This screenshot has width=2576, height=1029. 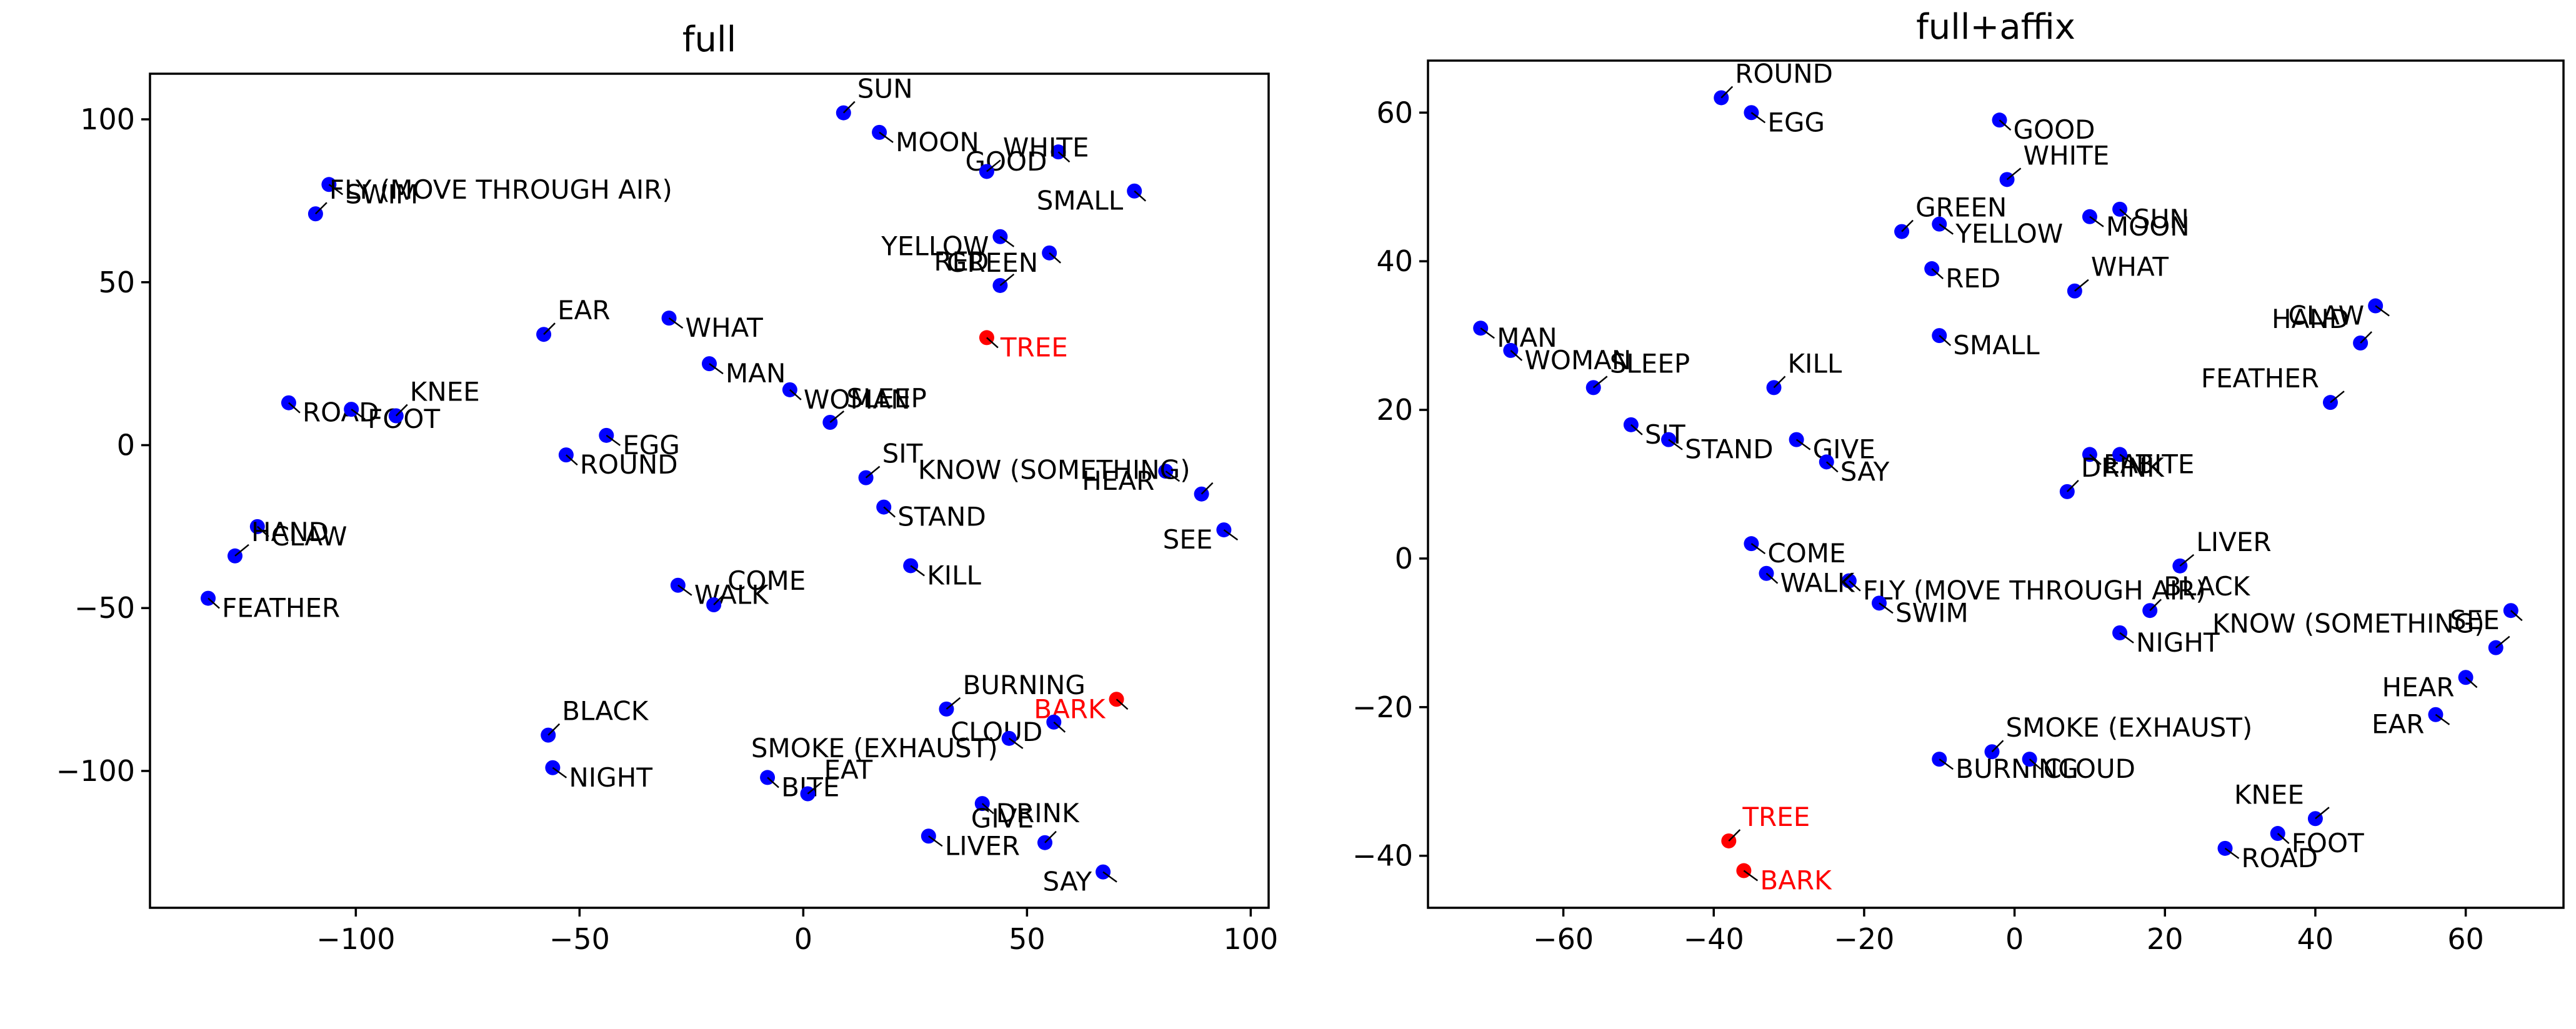 I want to click on x-tick-label: −20, so click(x=1864, y=939).